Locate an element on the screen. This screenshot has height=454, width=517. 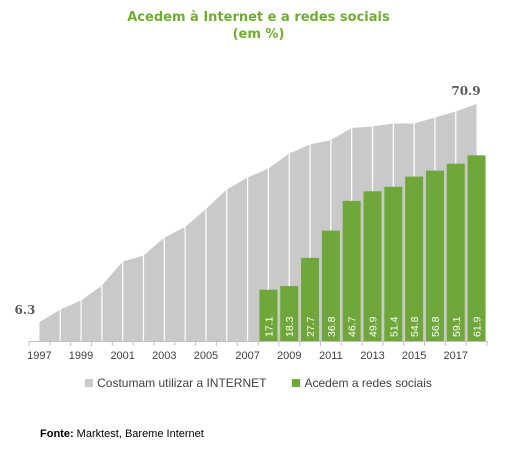
source-note: Fonte: Marktest, Bareme Internet is located at coordinates (122, 434).